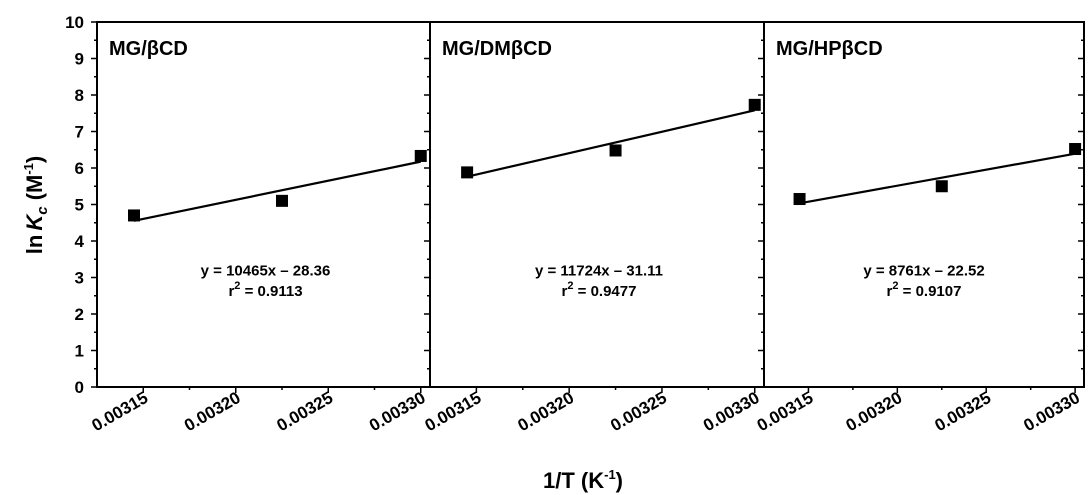 The height and width of the screenshot is (495, 1088). I want to click on y-axis-title-sup: -1, so click(28, 169).